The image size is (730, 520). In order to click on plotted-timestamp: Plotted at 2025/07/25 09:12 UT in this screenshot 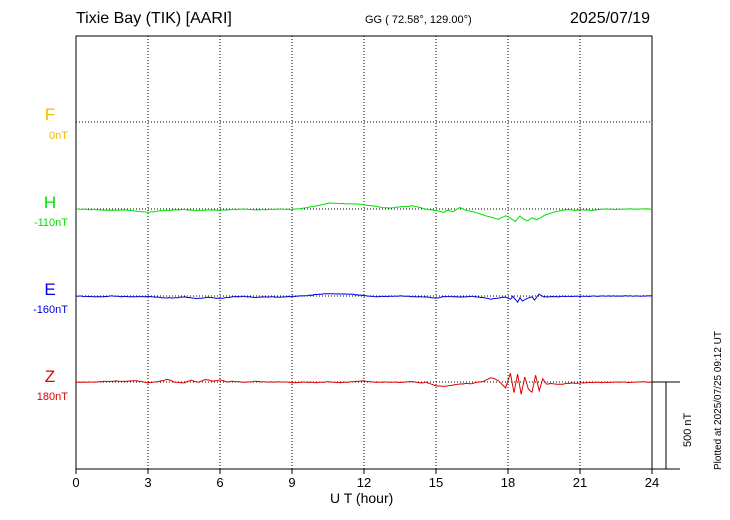, I will do `click(718, 400)`.